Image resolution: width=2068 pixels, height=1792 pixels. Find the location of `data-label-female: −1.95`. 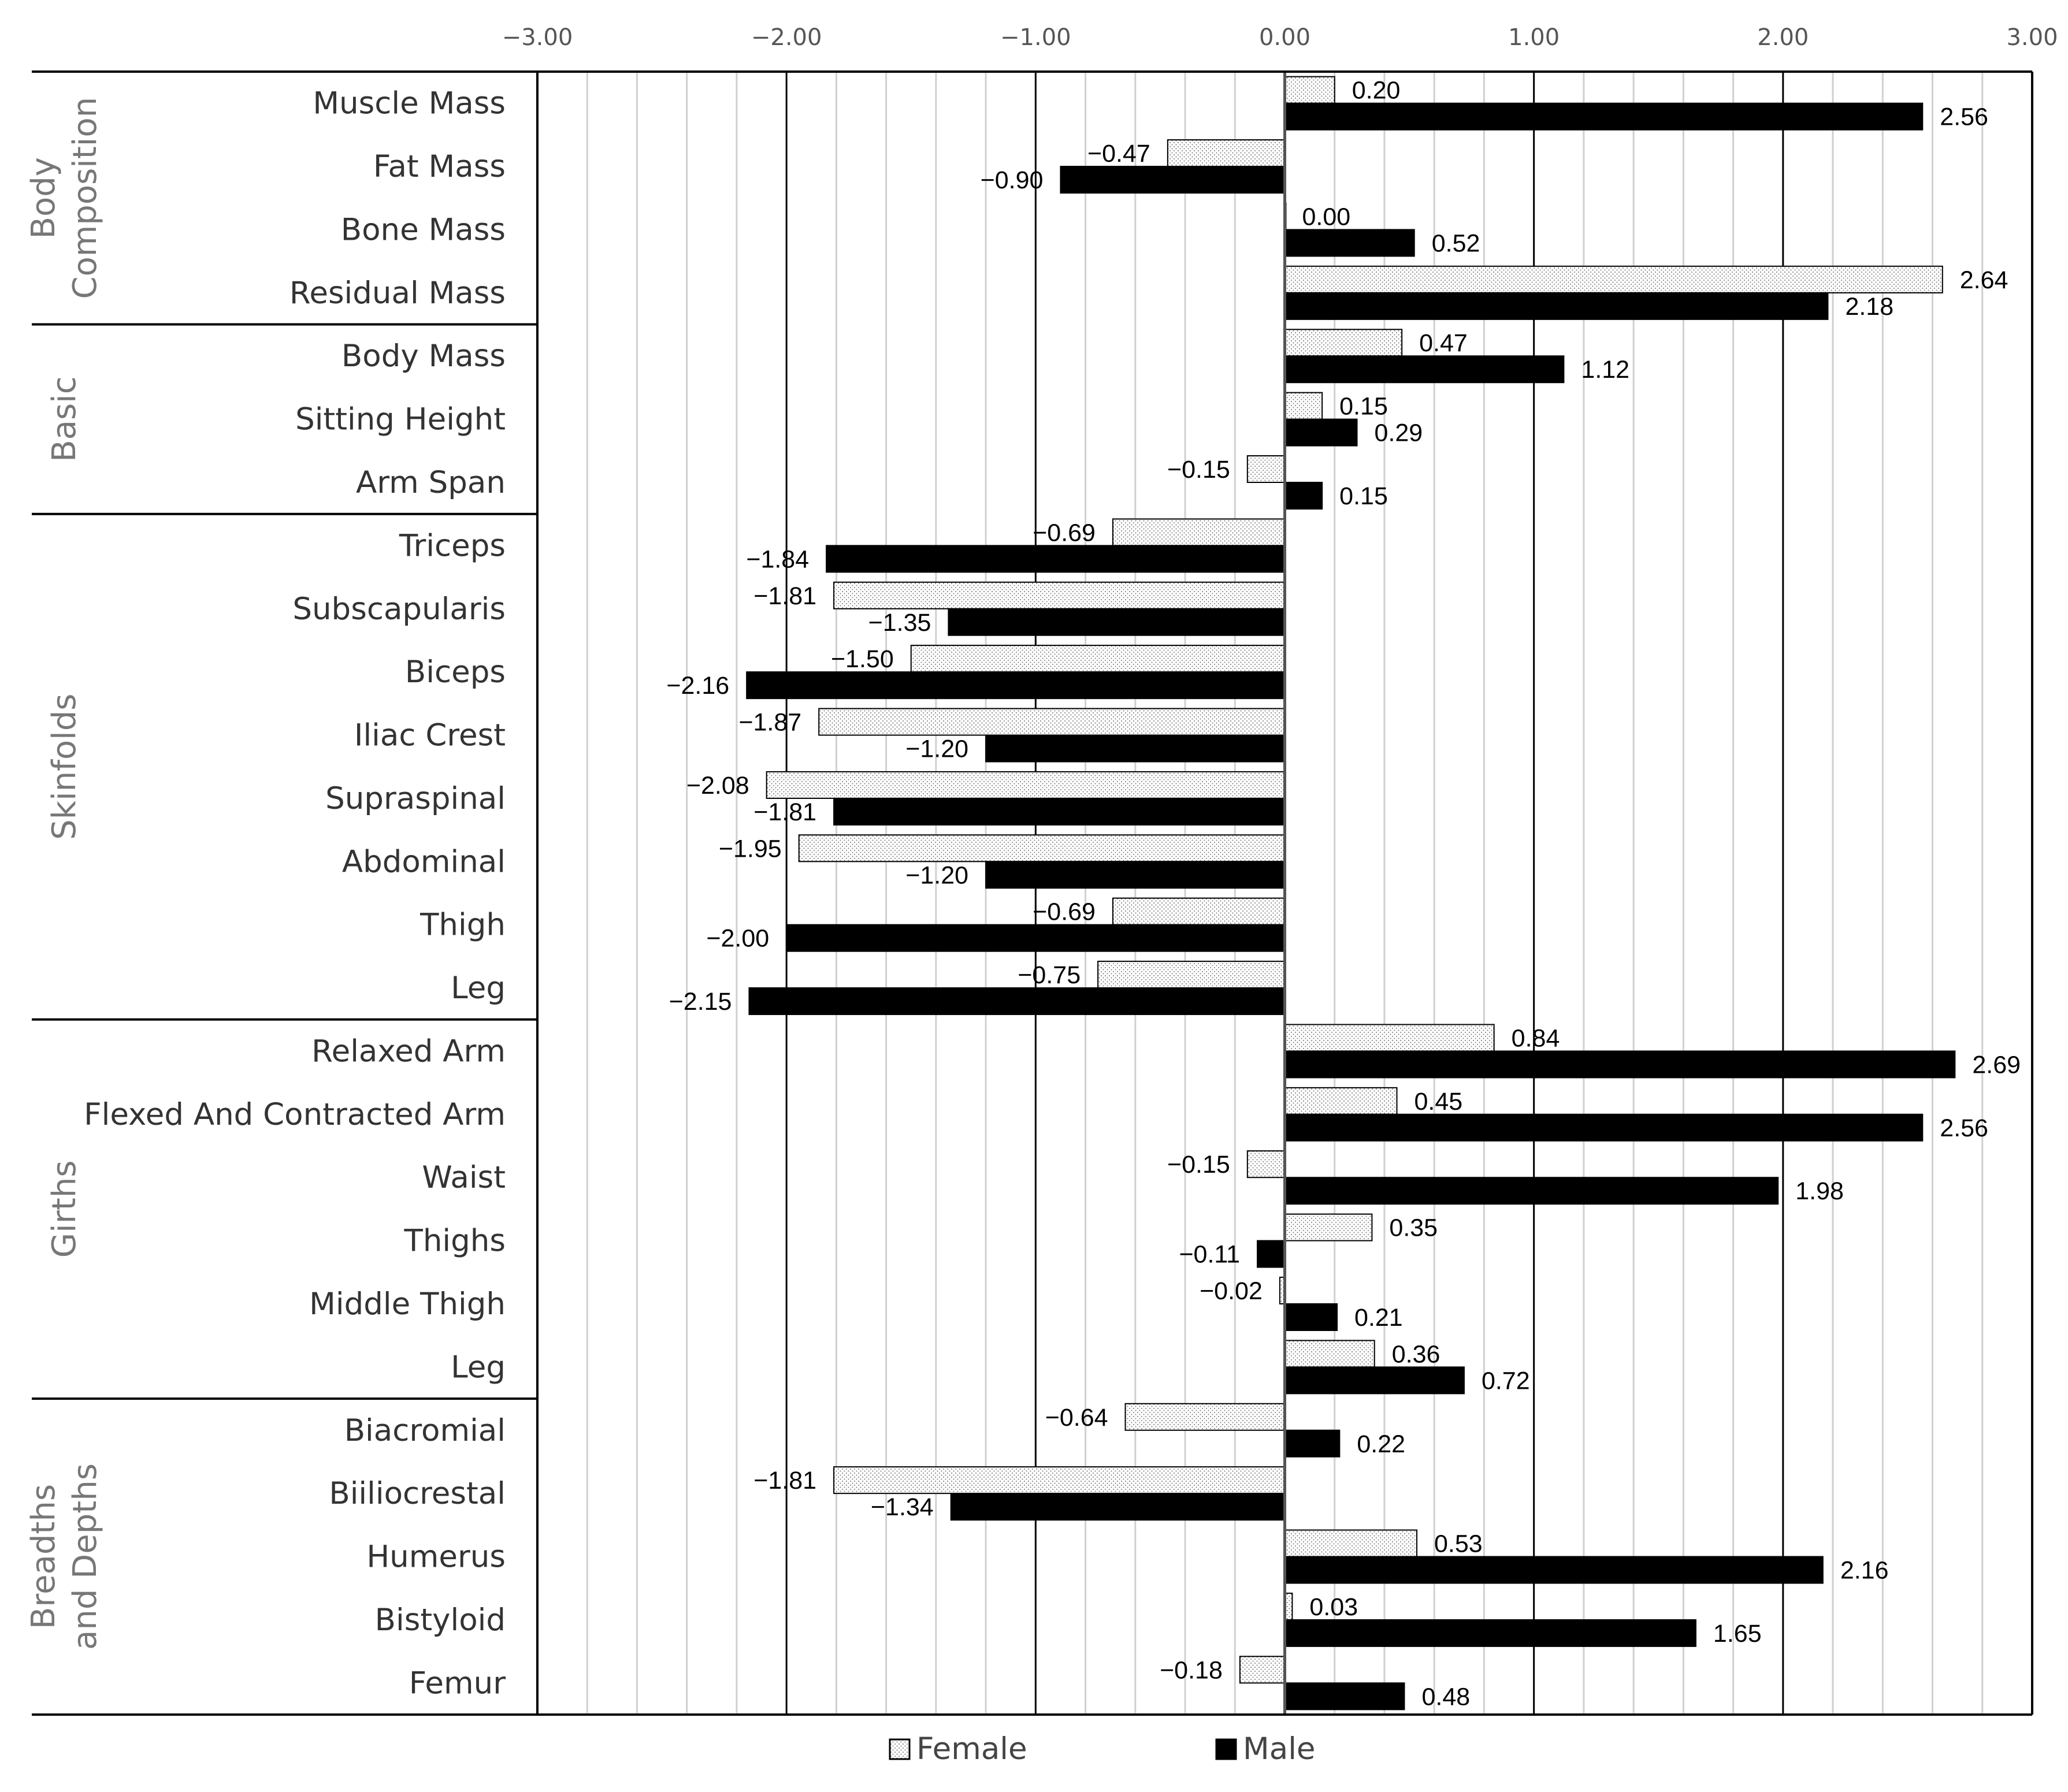

data-label-female: −1.95 is located at coordinates (750, 848).